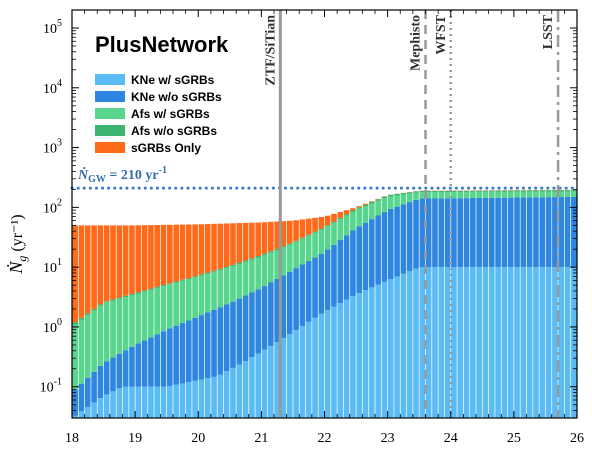 The height and width of the screenshot is (461, 592). What do you see at coordinates (170, 306) in the screenshot?
I see `bar-segment-s2-b15` at bounding box center [170, 306].